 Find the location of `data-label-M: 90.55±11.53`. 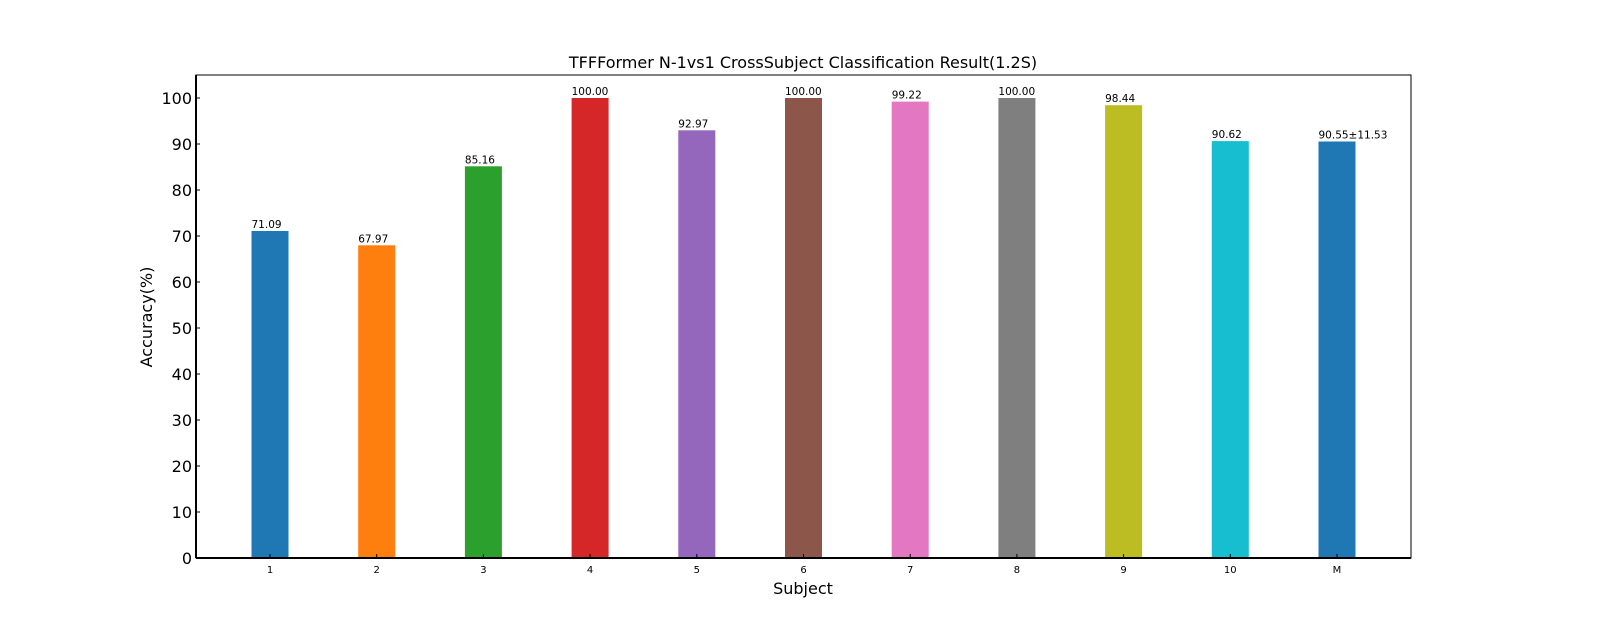

data-label-M: 90.55±11.53 is located at coordinates (1353, 136).